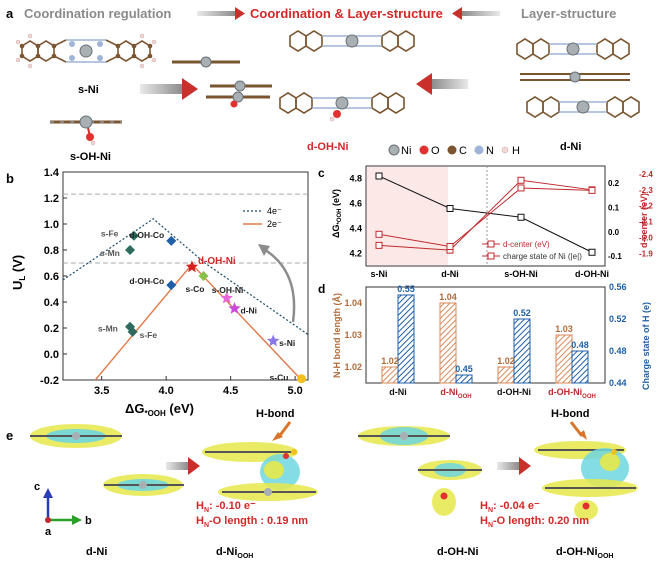  I want to click on molecule-s-ni, so click(86, 51).